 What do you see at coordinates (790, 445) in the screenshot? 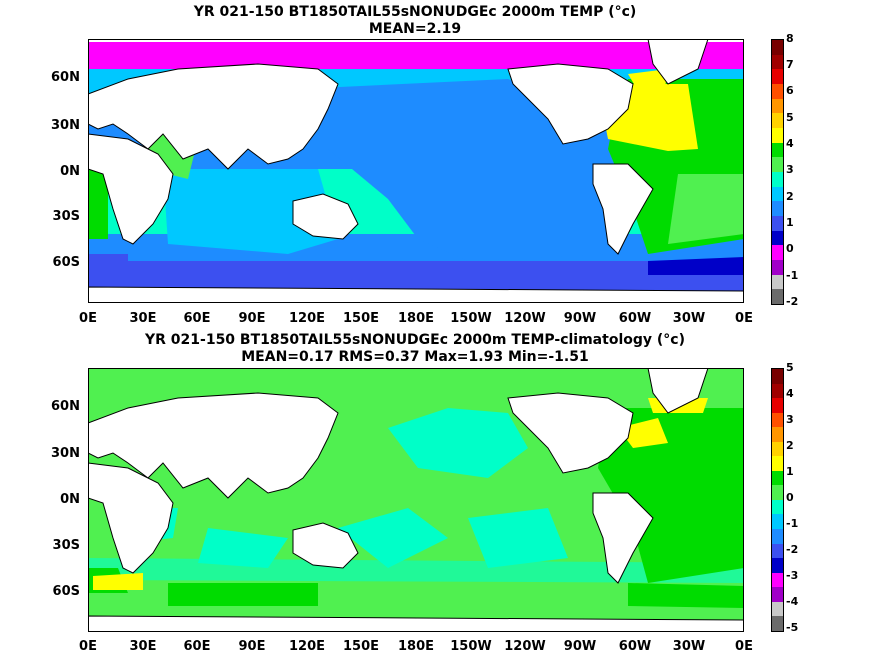
I see `panel2-colorbar-tick: 2` at bounding box center [790, 445].